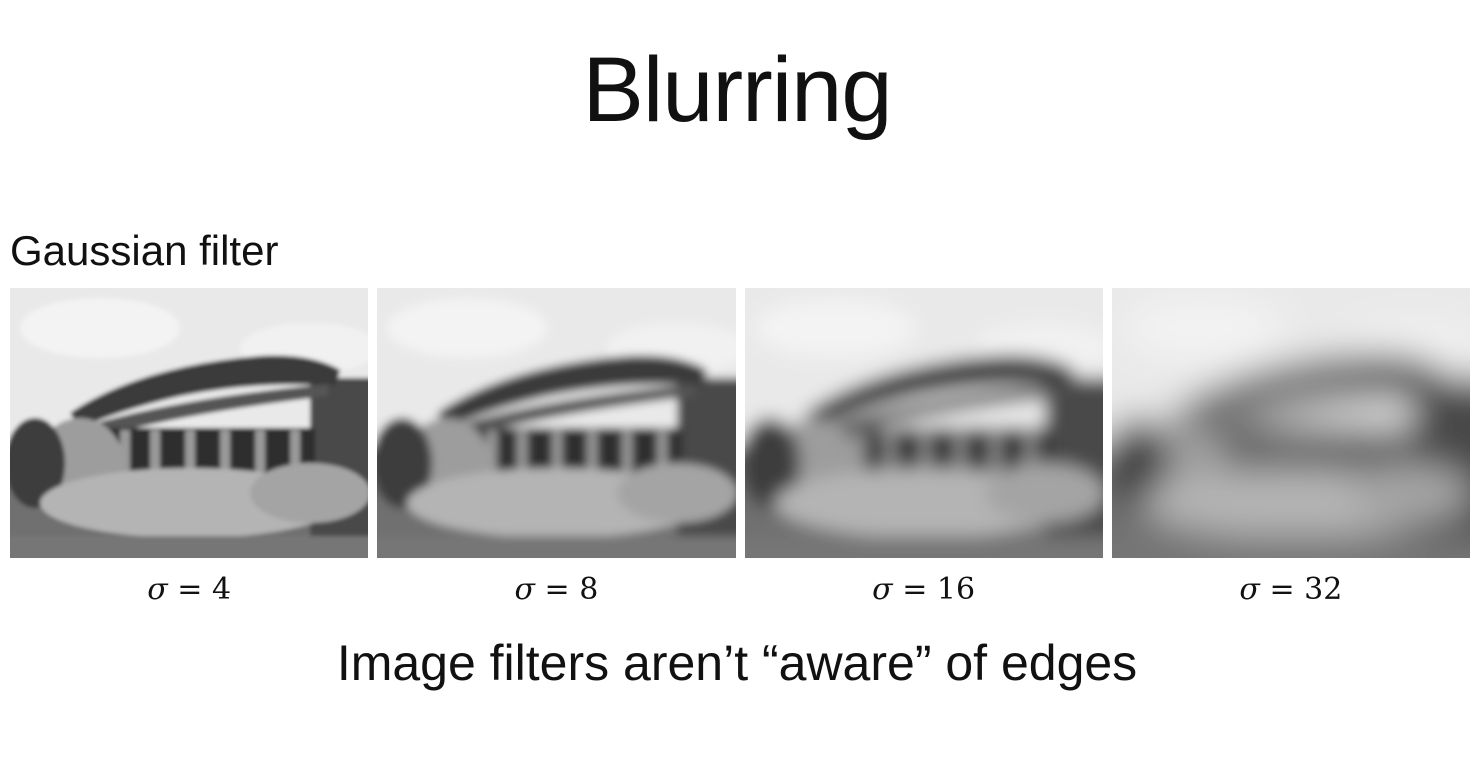  What do you see at coordinates (740, 589) in the screenshot?
I see `caption-row: σ = 4 σ = 8 σ = 16 σ = 32` at bounding box center [740, 589].